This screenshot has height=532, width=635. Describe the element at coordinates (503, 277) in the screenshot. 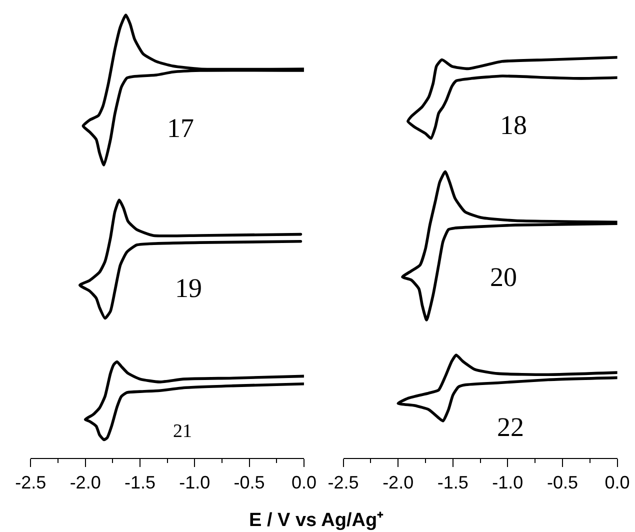

I see `annotation: 20` at that location.